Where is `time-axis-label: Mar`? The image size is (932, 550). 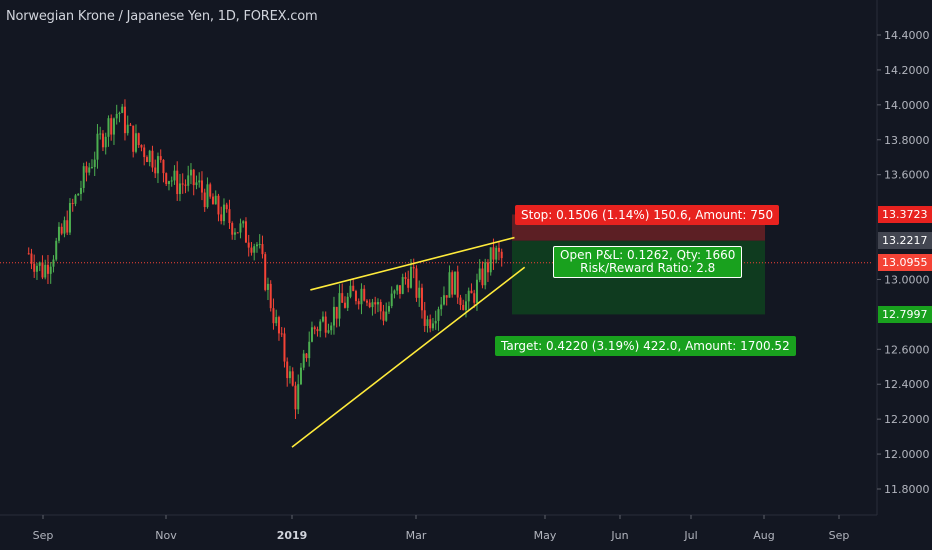 time-axis-label: Mar is located at coordinates (416, 535).